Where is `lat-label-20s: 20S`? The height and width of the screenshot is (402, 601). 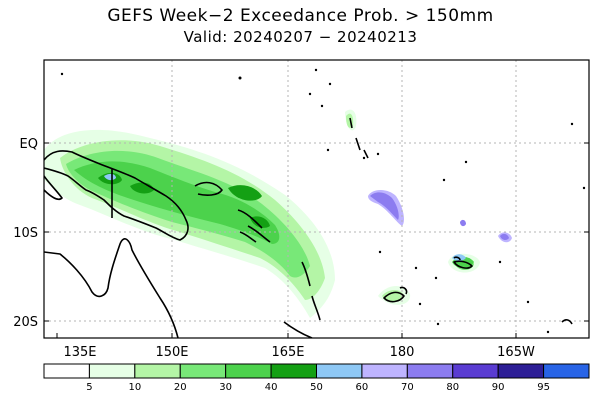
lat-label-20s: 20S is located at coordinates (25, 322).